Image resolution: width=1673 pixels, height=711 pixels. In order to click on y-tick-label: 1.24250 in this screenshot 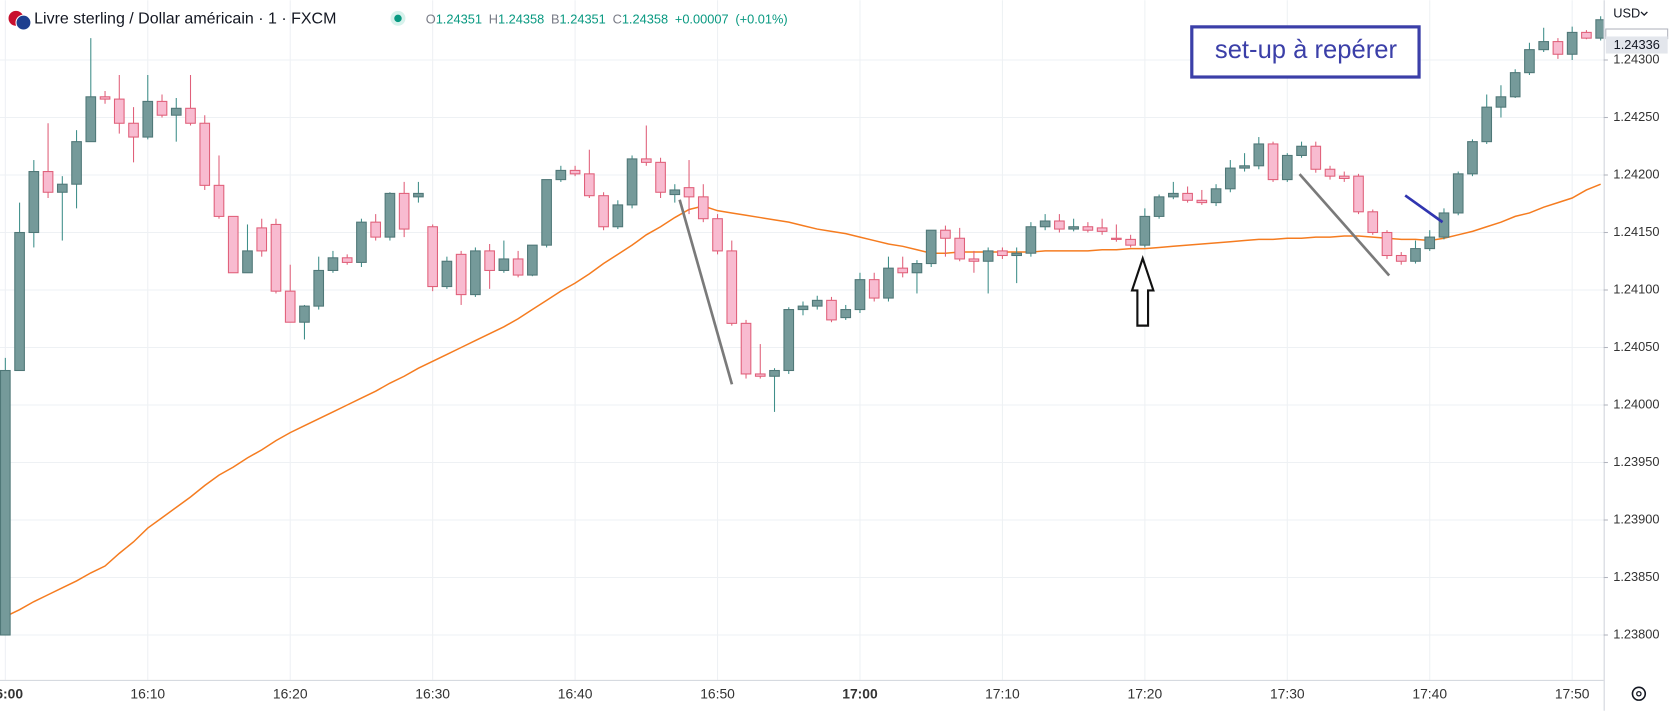, I will do `click(1636, 116)`.